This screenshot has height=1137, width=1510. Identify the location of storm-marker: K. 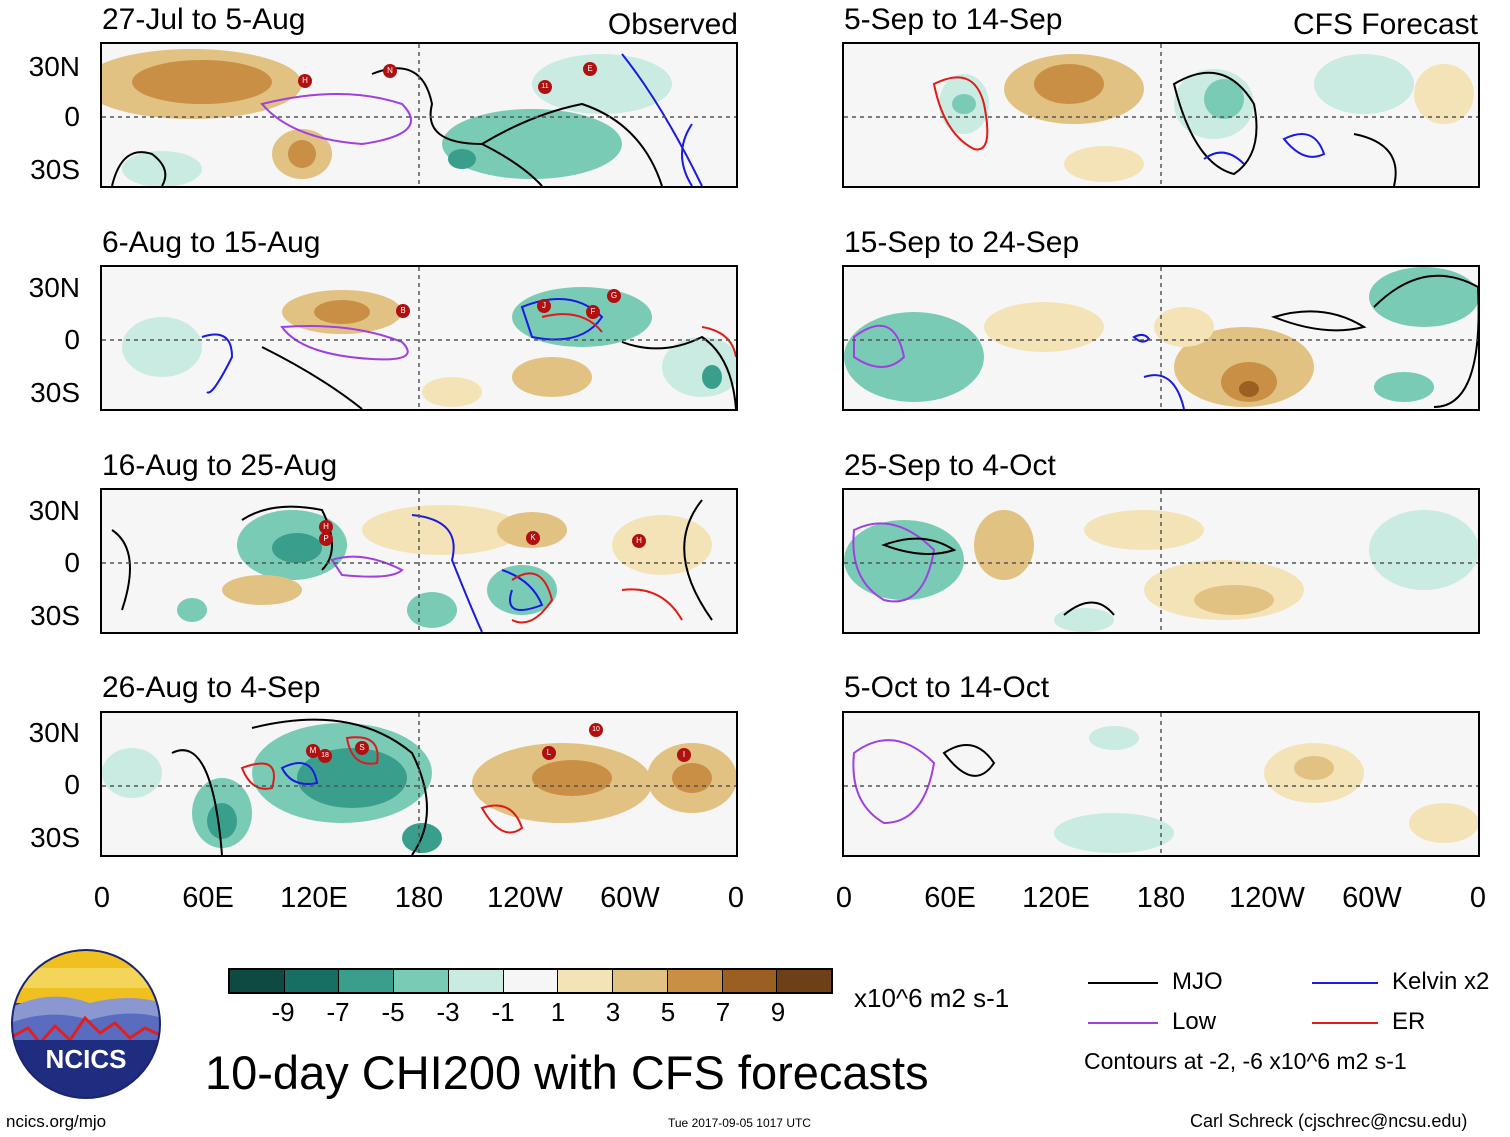
(533, 538).